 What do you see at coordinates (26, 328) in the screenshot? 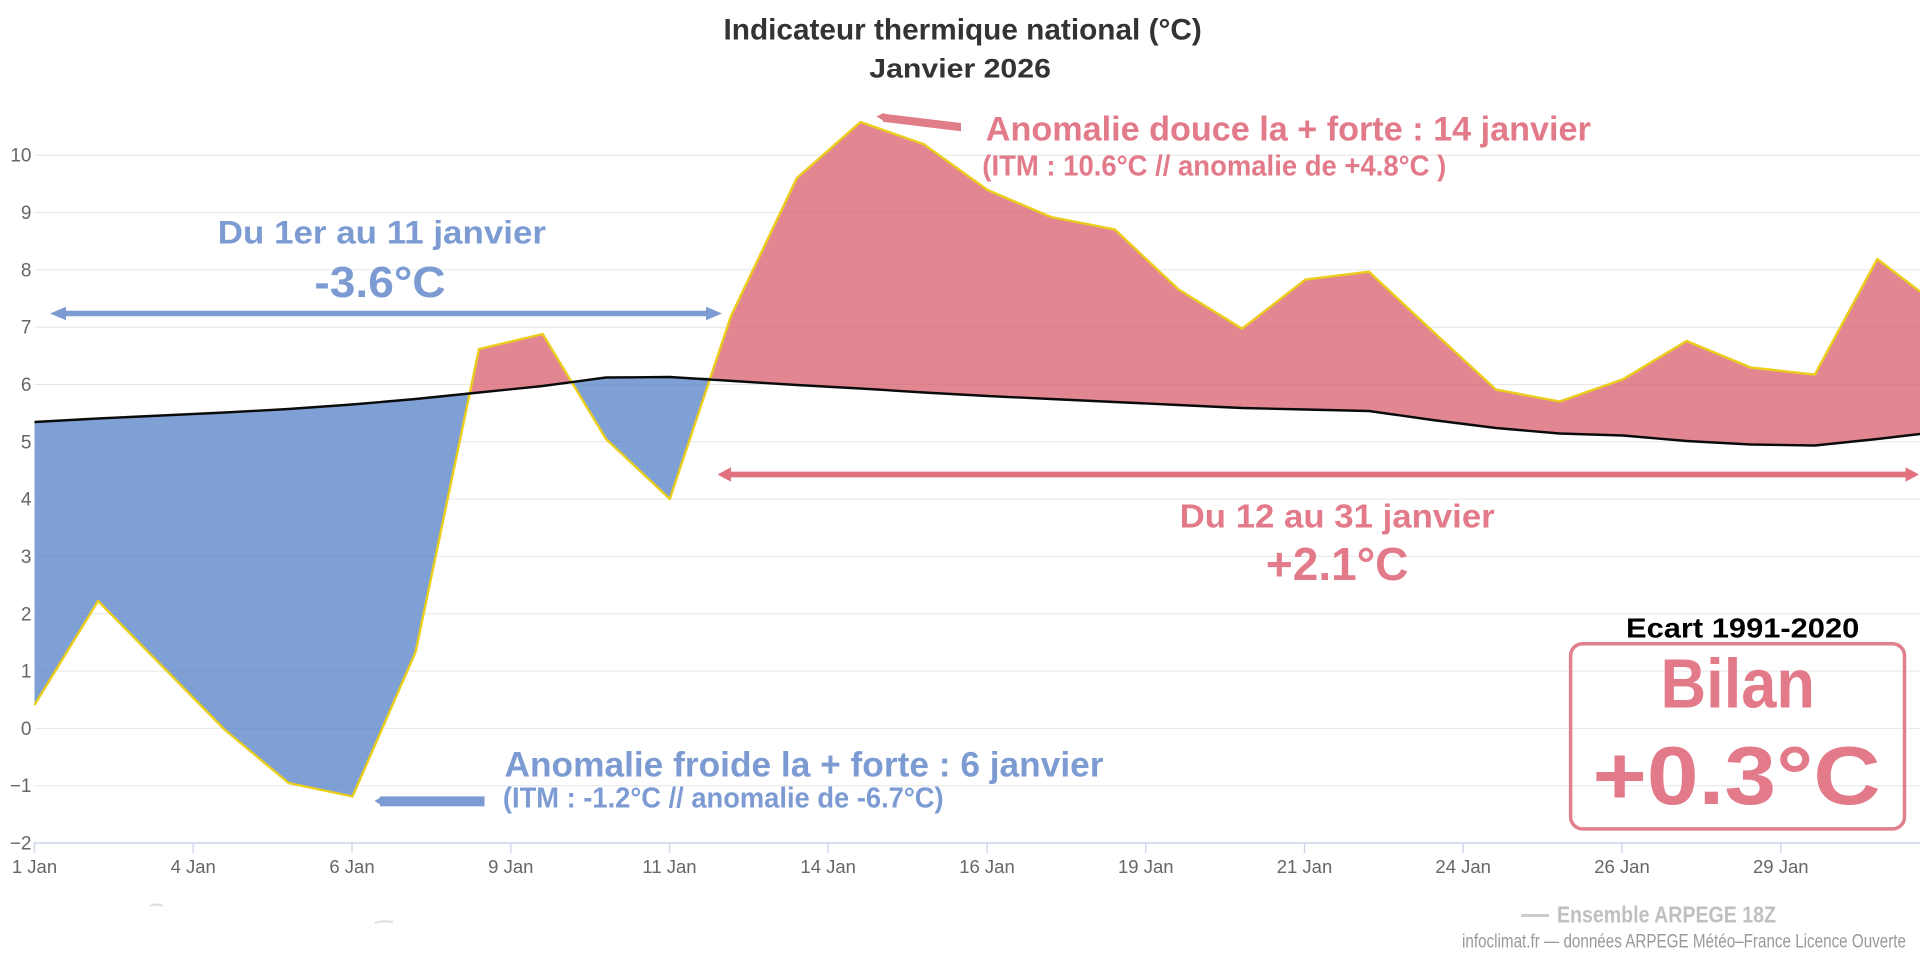
I see `svg-text: 7` at bounding box center [26, 328].